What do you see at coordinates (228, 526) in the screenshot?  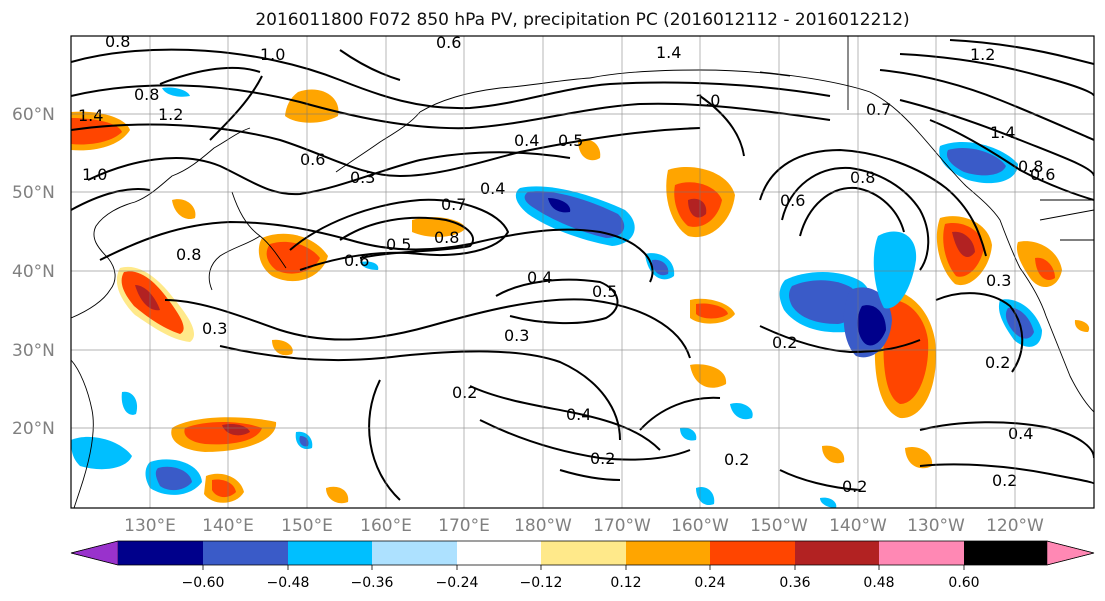 I see `lon-label: 140°E` at bounding box center [228, 526].